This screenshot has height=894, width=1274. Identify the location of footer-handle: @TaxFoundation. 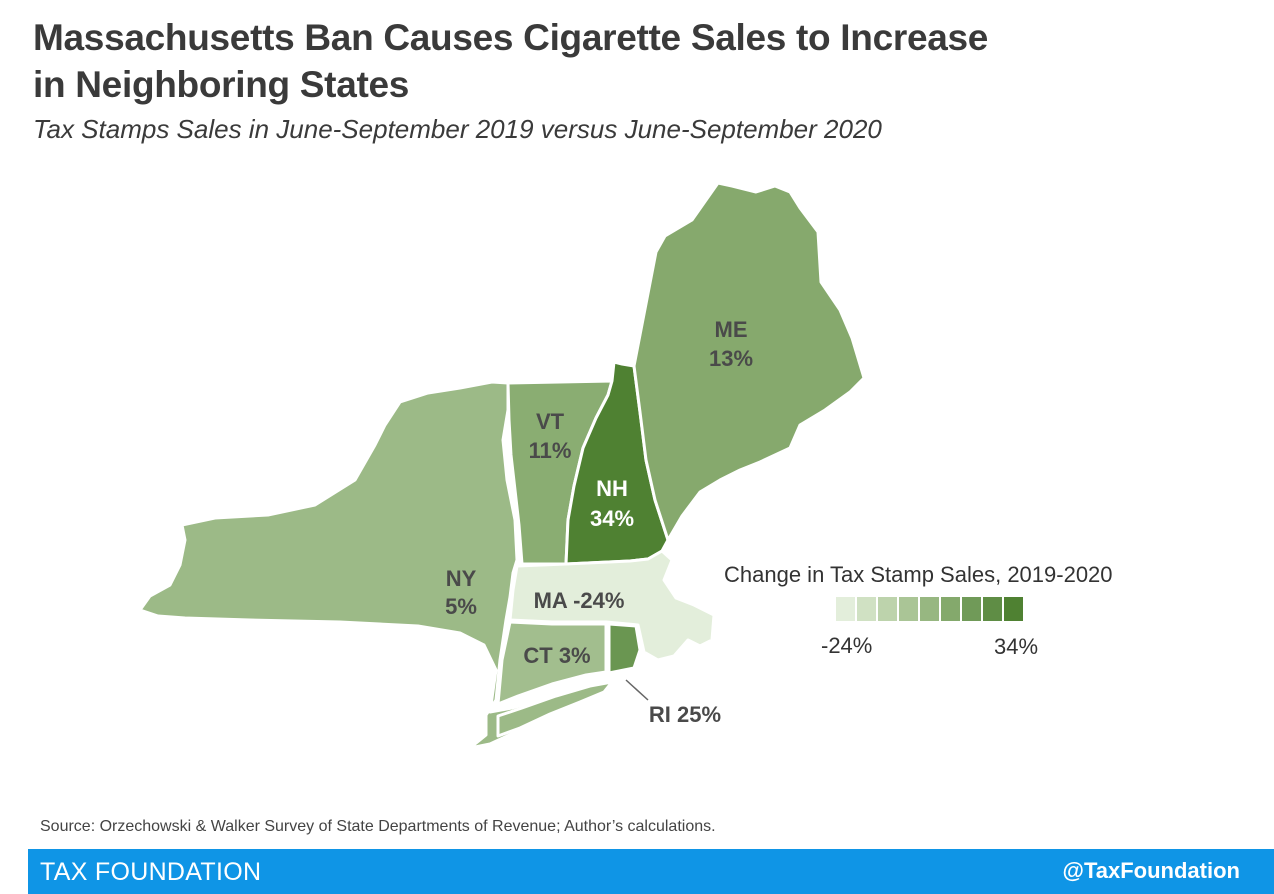
(1151, 870).